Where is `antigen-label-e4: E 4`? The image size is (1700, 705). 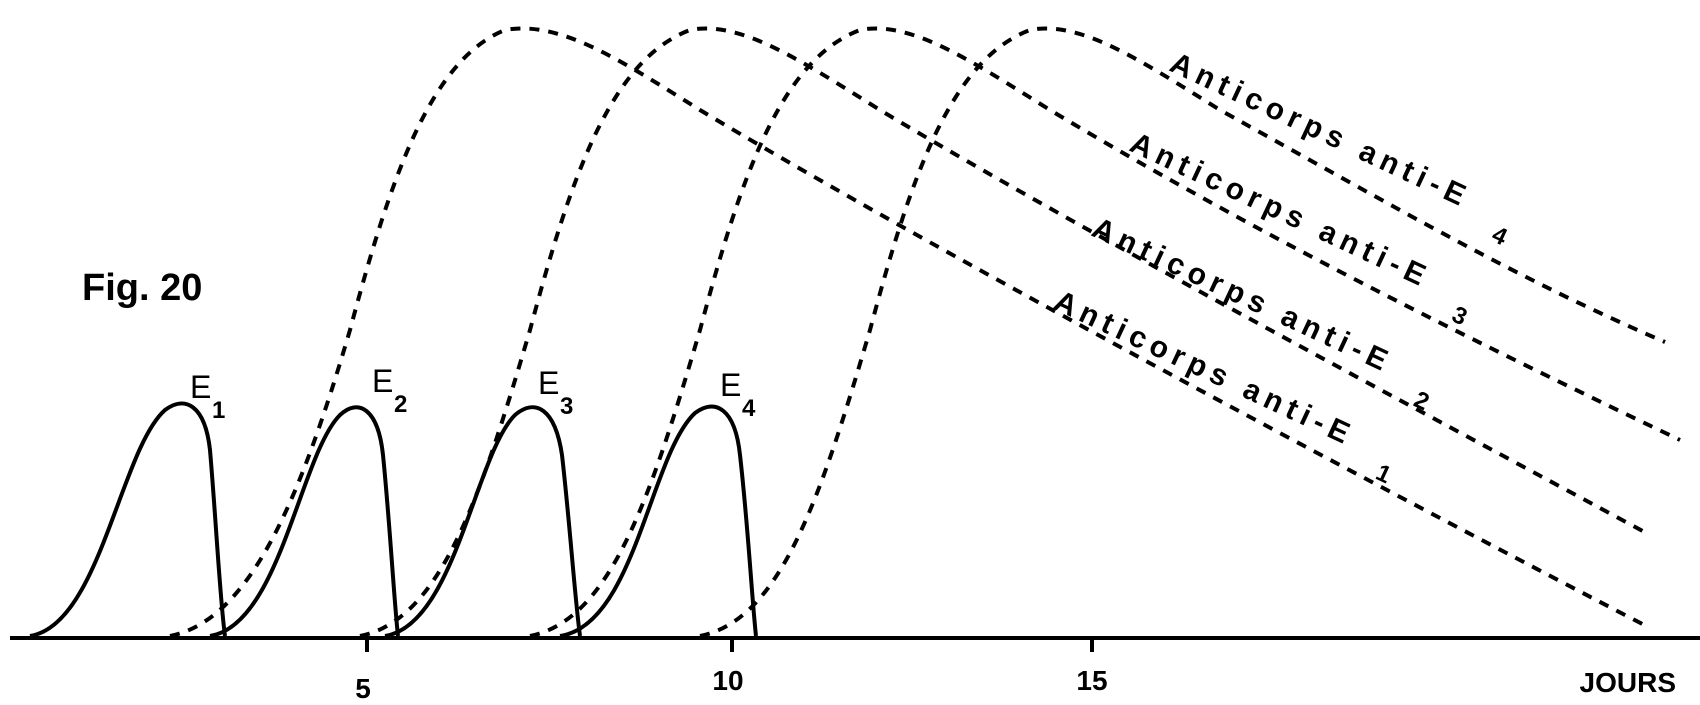
antigen-label-e4: E 4 is located at coordinates (738, 394).